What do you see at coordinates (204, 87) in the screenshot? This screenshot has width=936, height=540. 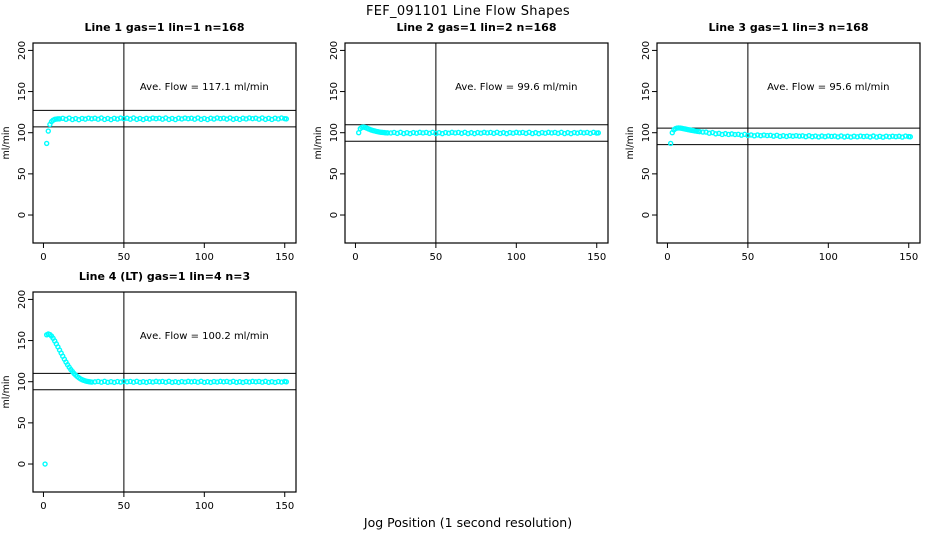 I see `ave-flow-annotation: Ave. Flow = 117.1 ml/min` at bounding box center [204, 87].